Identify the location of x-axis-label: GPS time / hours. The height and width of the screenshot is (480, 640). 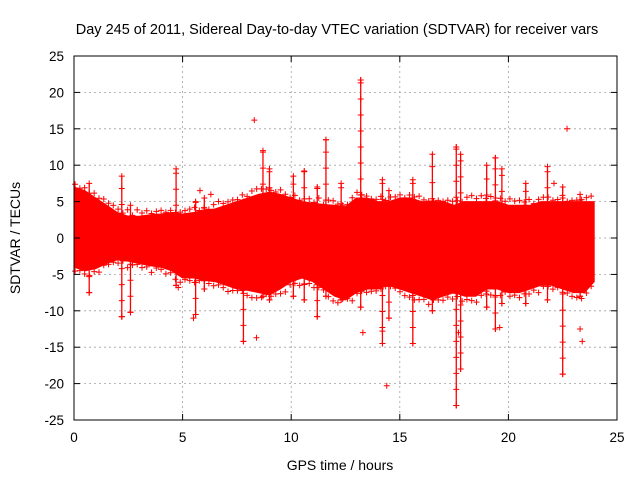
(340, 465).